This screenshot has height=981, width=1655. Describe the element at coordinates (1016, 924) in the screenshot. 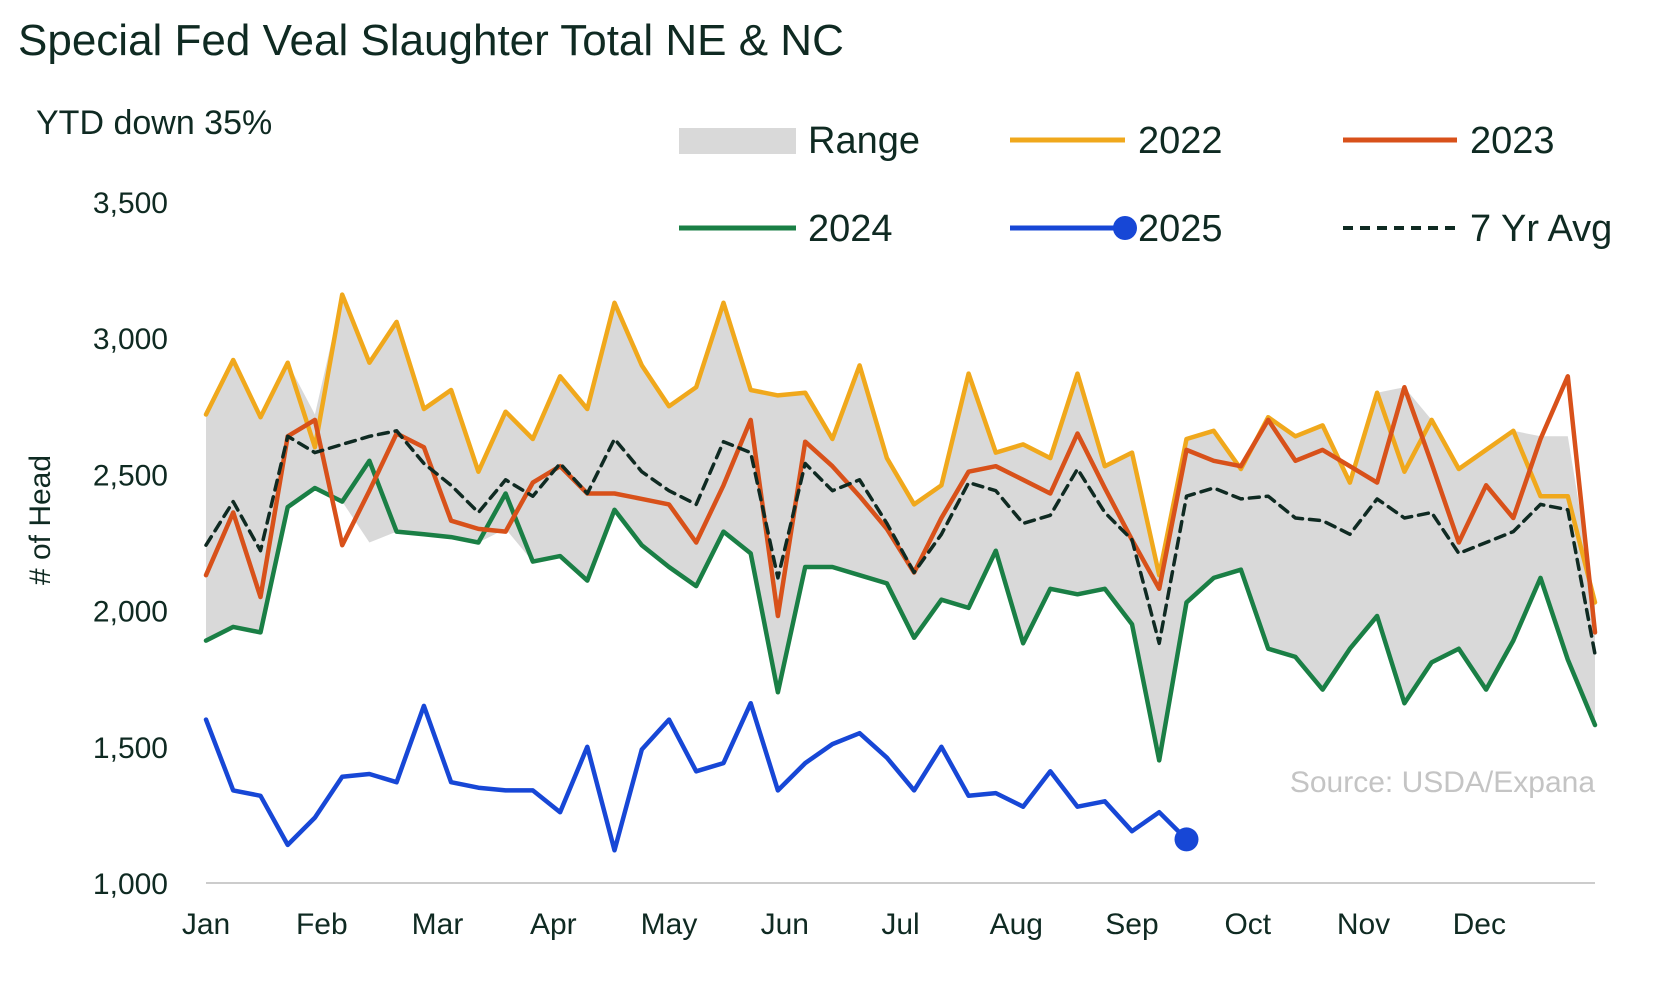

I see `x-tick-label: Aug` at that location.